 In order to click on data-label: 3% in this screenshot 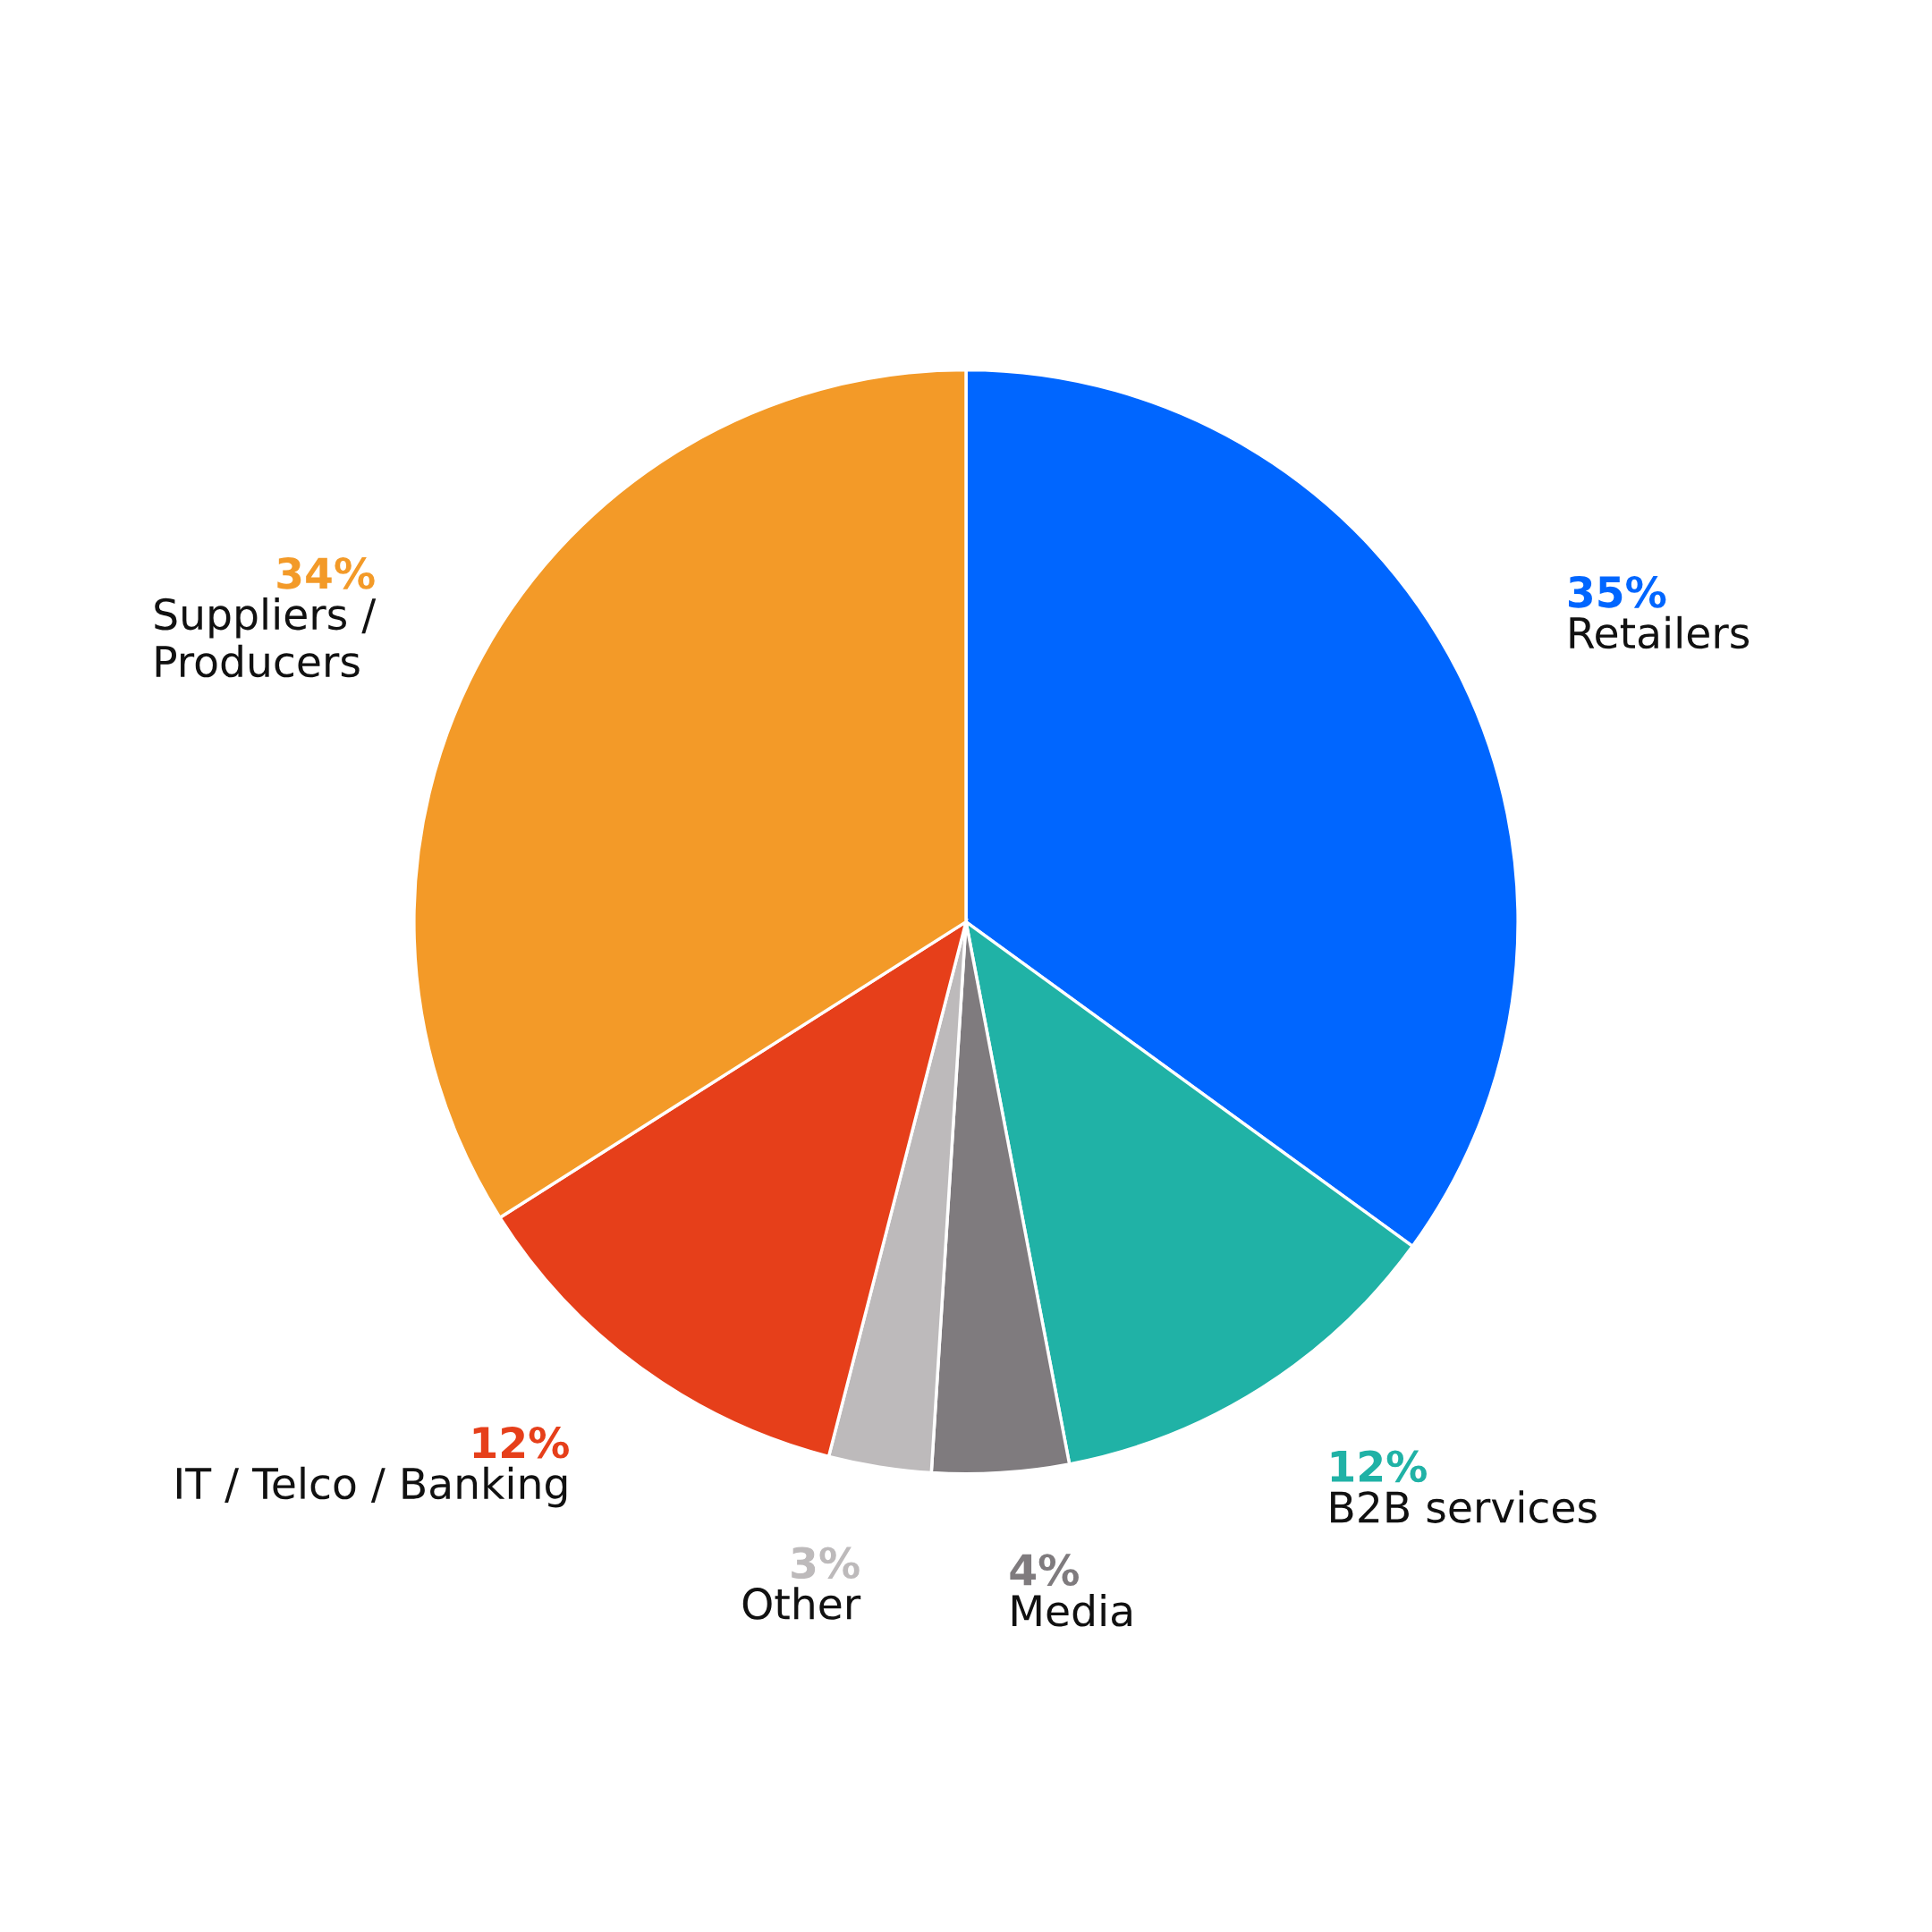, I will do `click(826, 1563)`.